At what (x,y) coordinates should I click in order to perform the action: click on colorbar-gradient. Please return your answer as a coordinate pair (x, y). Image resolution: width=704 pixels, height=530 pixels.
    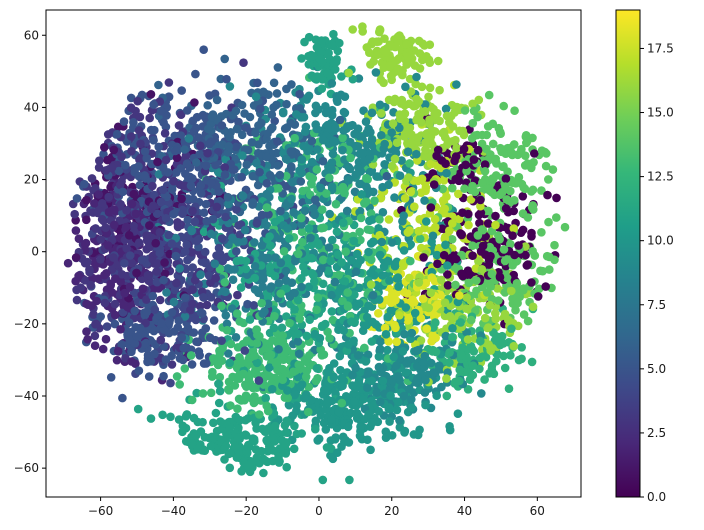
    Looking at the image, I should click on (628, 253).